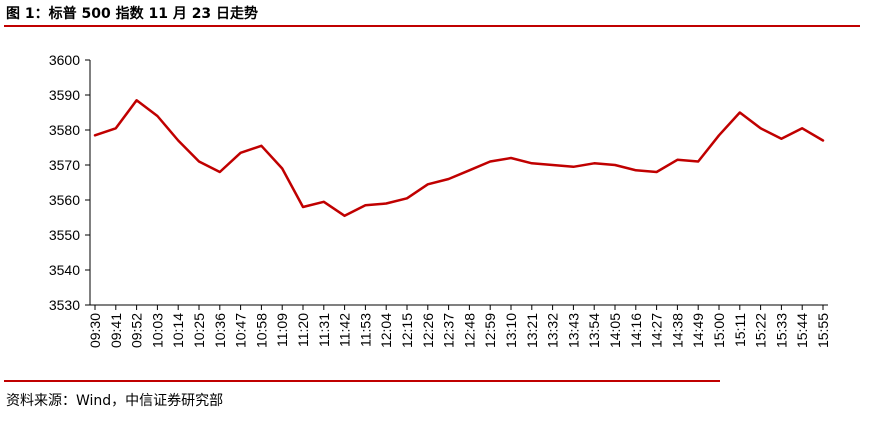 The height and width of the screenshot is (426, 875). What do you see at coordinates (407, 330) in the screenshot?
I see `x-tick-label: 12:15` at bounding box center [407, 330].